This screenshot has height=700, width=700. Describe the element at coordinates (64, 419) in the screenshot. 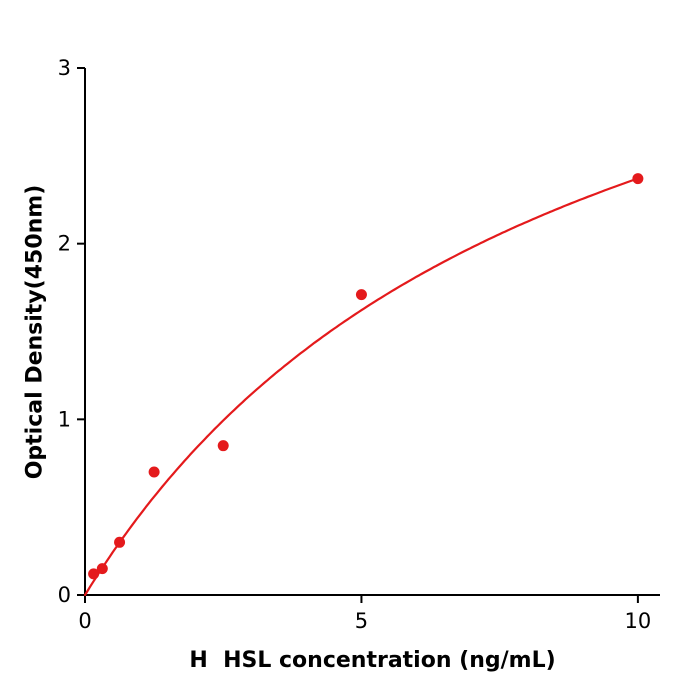

I see `y-tick-label: 1` at that location.